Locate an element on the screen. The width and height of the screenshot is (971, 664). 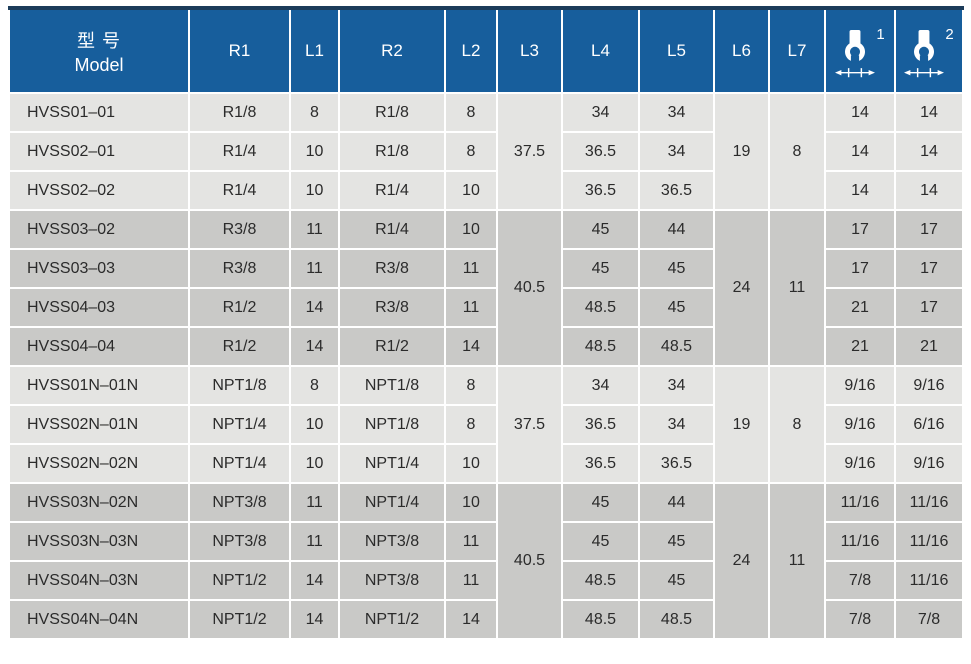
wrench2-superscript: 2 is located at coordinates (949, 34).